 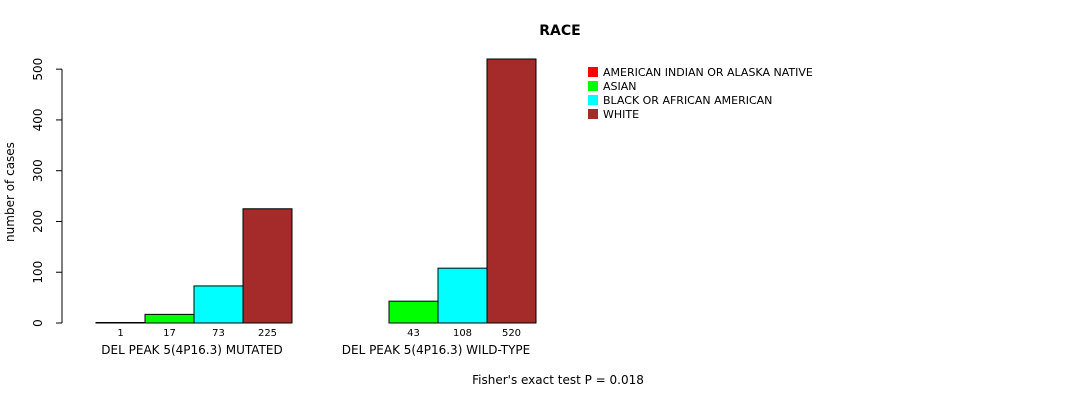 I want to click on bar-value-label: 1, so click(x=120, y=333).